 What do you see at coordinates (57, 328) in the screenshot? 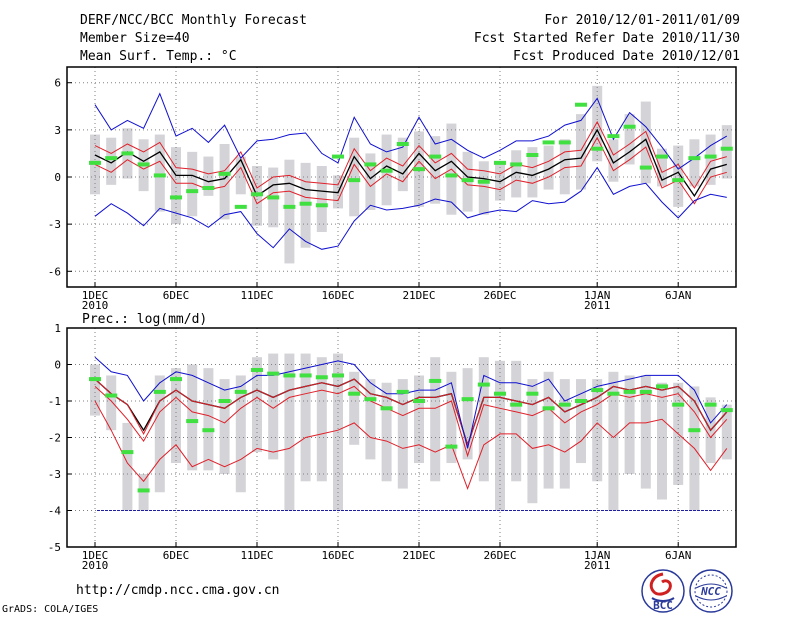
I see `y-tick-label: 1` at bounding box center [57, 328].